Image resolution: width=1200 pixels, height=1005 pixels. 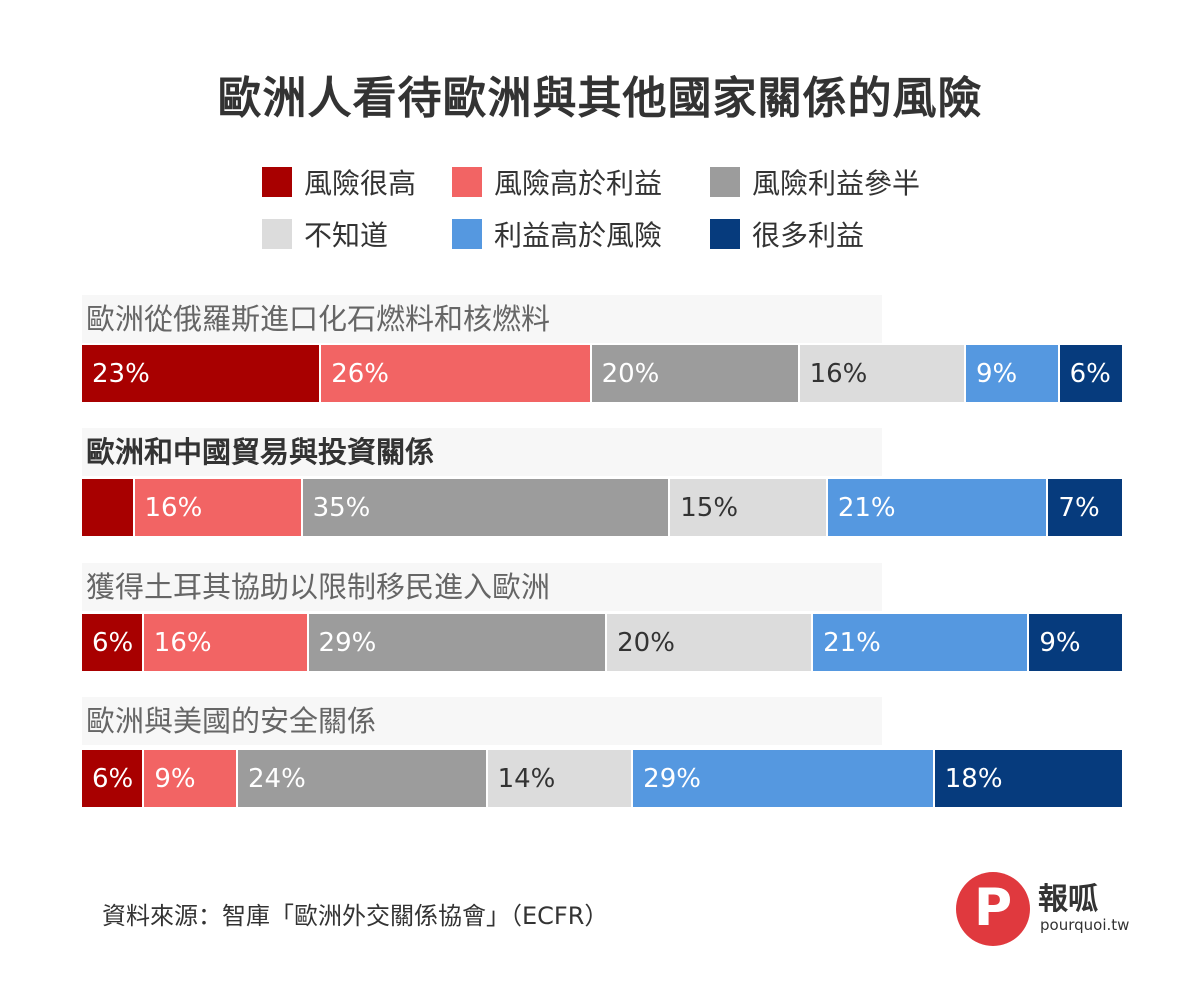 I want to click on legend-label: 風險高於利益, so click(x=578, y=183).